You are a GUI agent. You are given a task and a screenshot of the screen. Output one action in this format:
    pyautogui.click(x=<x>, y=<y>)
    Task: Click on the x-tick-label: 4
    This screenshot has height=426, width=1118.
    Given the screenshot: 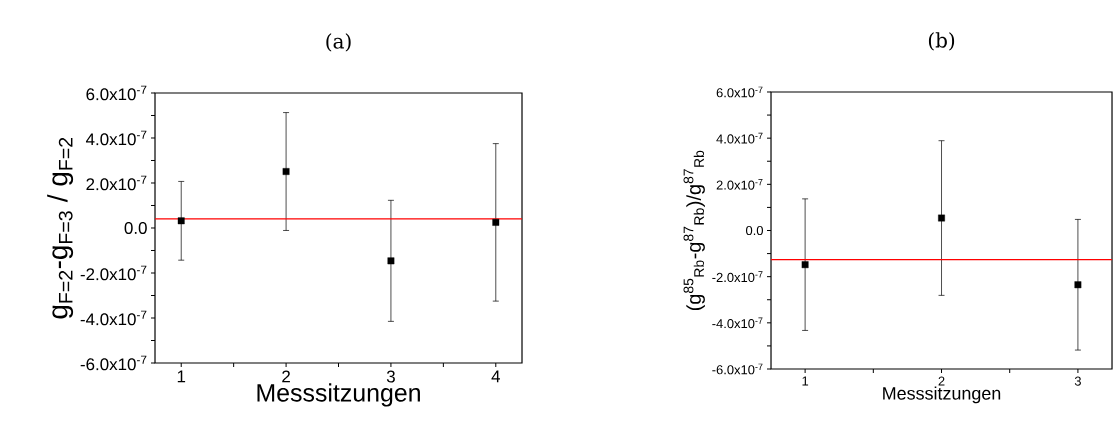 What is the action you would take?
    pyautogui.click(x=495, y=376)
    